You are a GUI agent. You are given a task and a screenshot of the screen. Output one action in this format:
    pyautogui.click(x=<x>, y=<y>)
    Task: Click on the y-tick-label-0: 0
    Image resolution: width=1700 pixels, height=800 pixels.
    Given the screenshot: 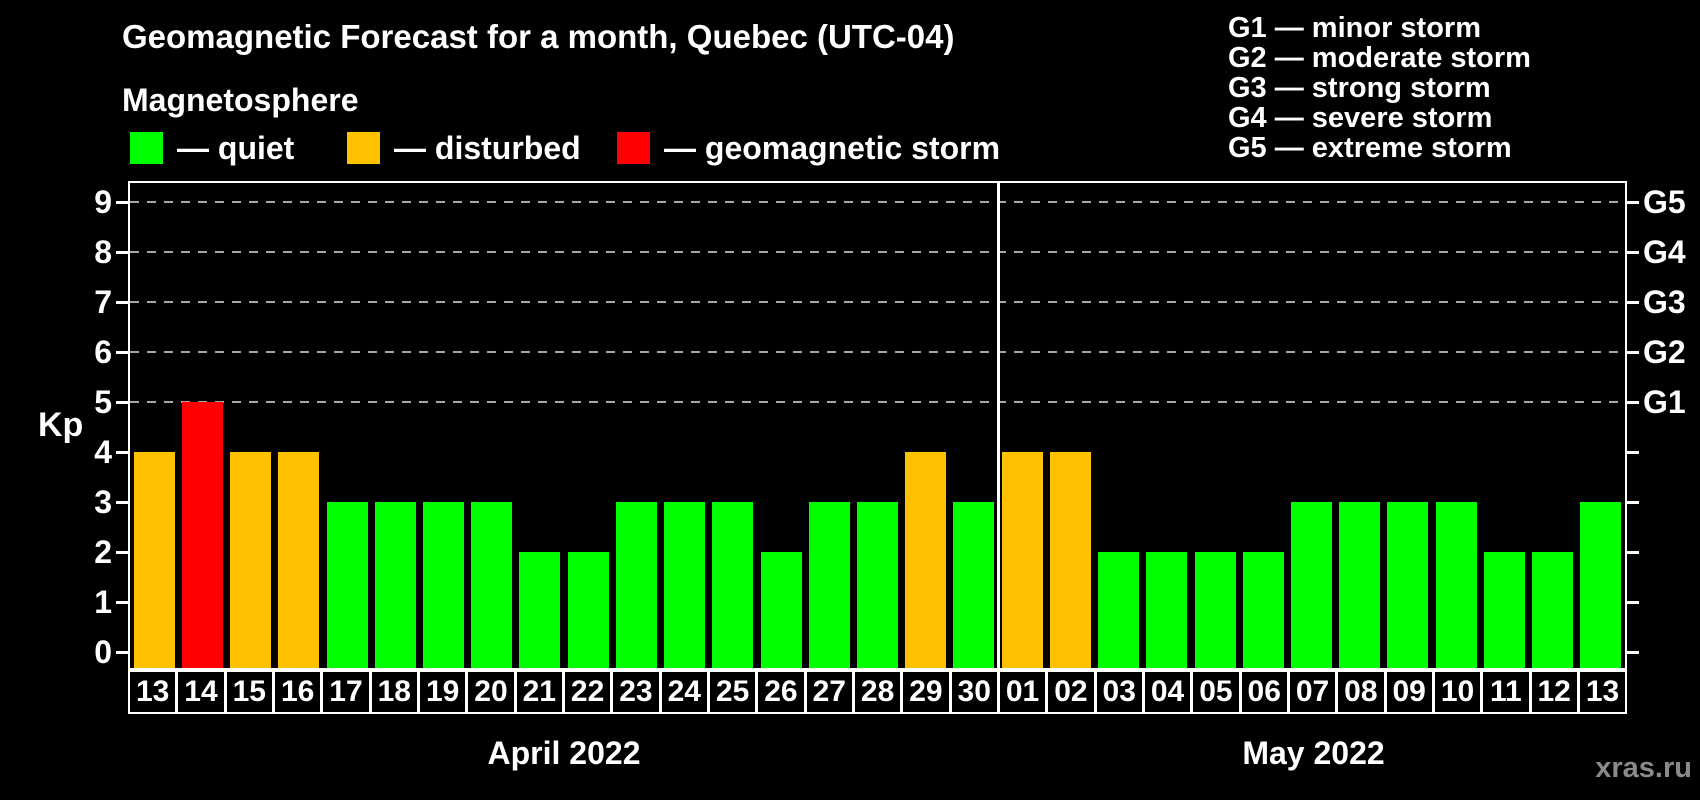 What is the action you would take?
    pyautogui.click(x=103, y=652)
    